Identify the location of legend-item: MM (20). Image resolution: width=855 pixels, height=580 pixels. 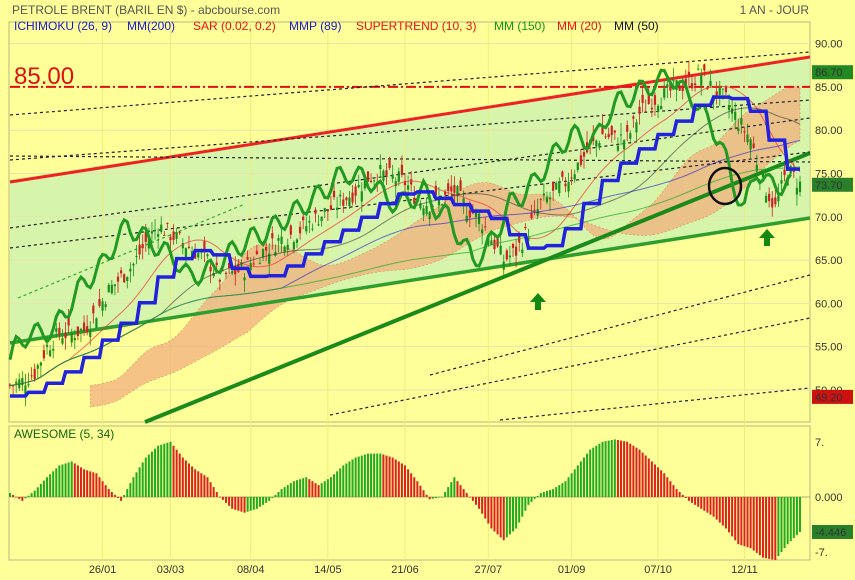
(579, 26).